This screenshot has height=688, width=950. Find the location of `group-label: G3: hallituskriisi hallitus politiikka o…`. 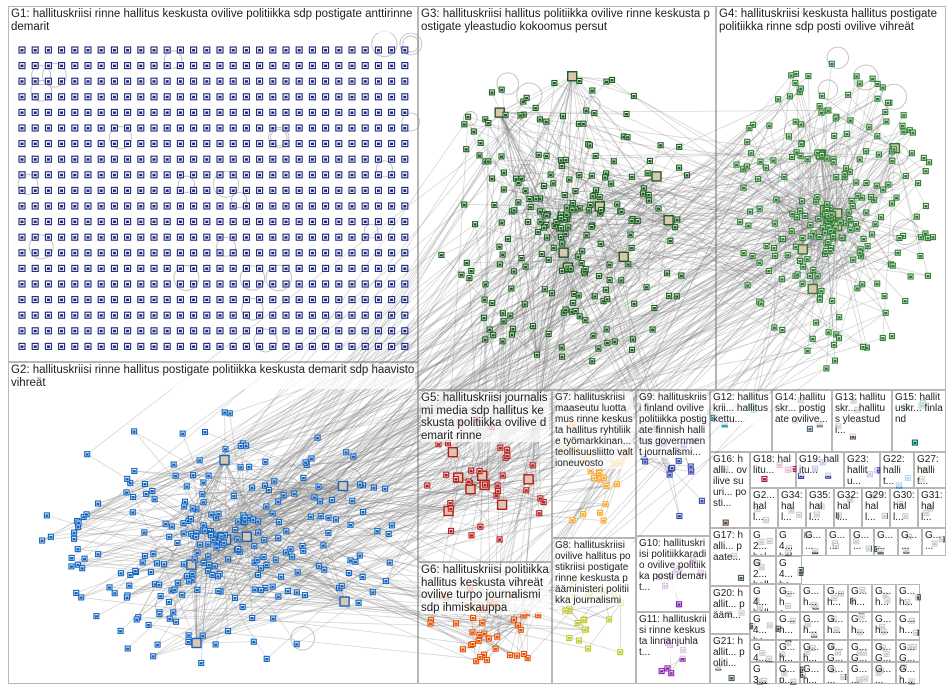

group-label: G3: hallituskriisi hallitus politiikka o… is located at coordinates (567, 20).